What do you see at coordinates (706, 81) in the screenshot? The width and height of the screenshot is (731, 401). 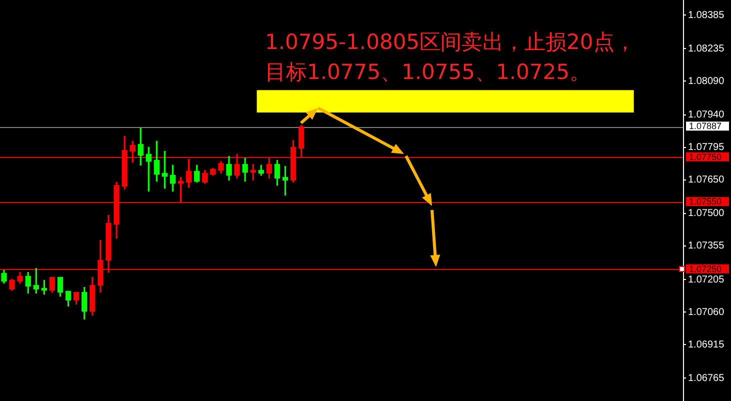 I see `y-tick-label: 1.08090` at bounding box center [706, 81].